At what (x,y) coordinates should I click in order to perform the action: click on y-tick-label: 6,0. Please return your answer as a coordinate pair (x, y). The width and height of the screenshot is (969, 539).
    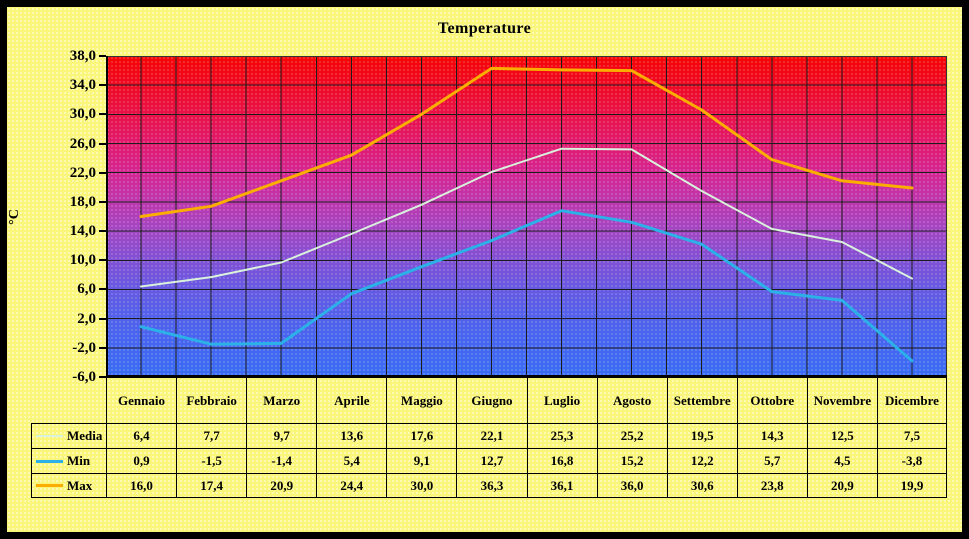
    Looking at the image, I should click on (86, 289).